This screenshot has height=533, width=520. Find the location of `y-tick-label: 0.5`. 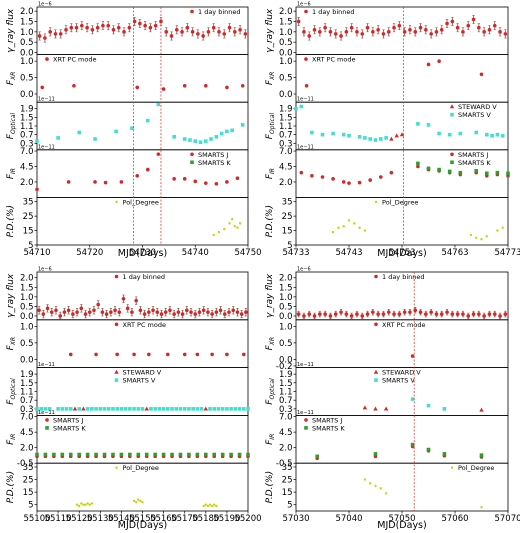

y-tick-label: 0.5 is located at coordinates (286, 307).